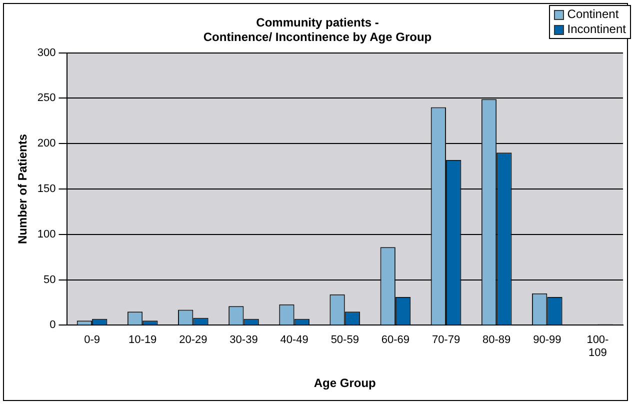  I want to click on y-tick-label: 0, so click(53, 325).